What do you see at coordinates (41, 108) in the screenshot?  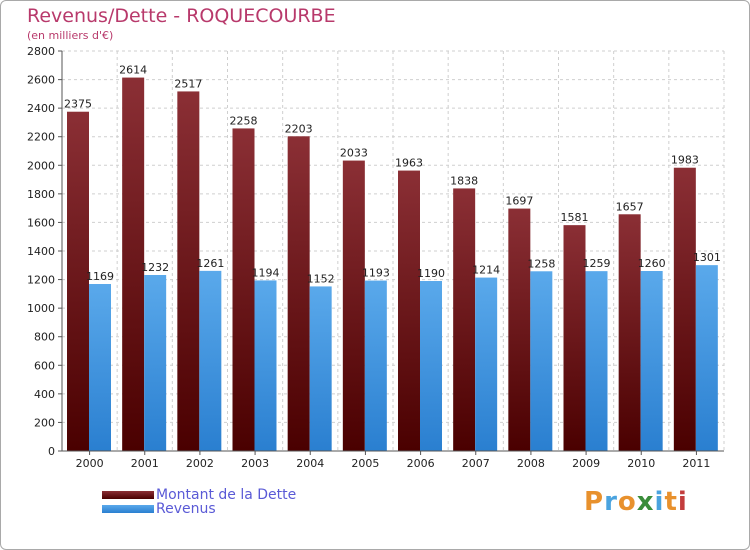 I see `y-tick-label: 2400` at bounding box center [41, 108].